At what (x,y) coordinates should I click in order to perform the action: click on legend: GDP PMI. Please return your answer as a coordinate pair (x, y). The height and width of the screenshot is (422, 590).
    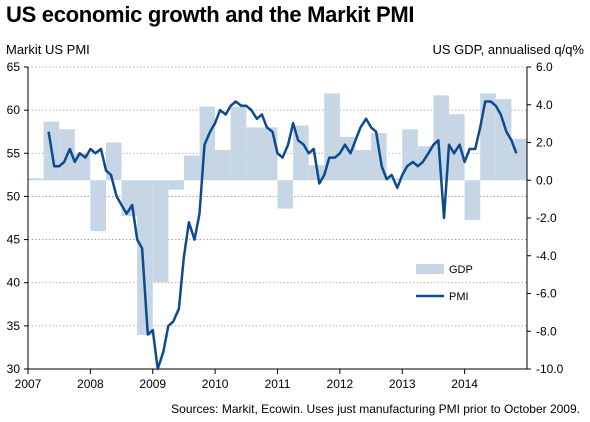
    Looking at the image, I should click on (444, 283).